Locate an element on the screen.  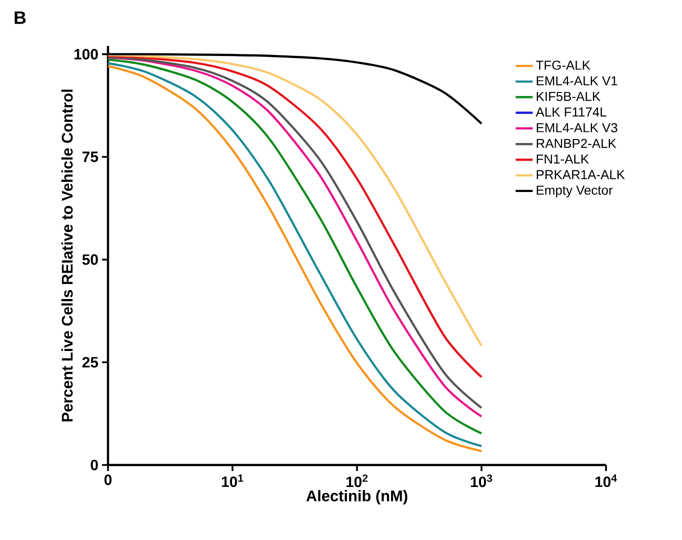
x-tick-label: 10$^{4}$ is located at coordinates (606, 481).